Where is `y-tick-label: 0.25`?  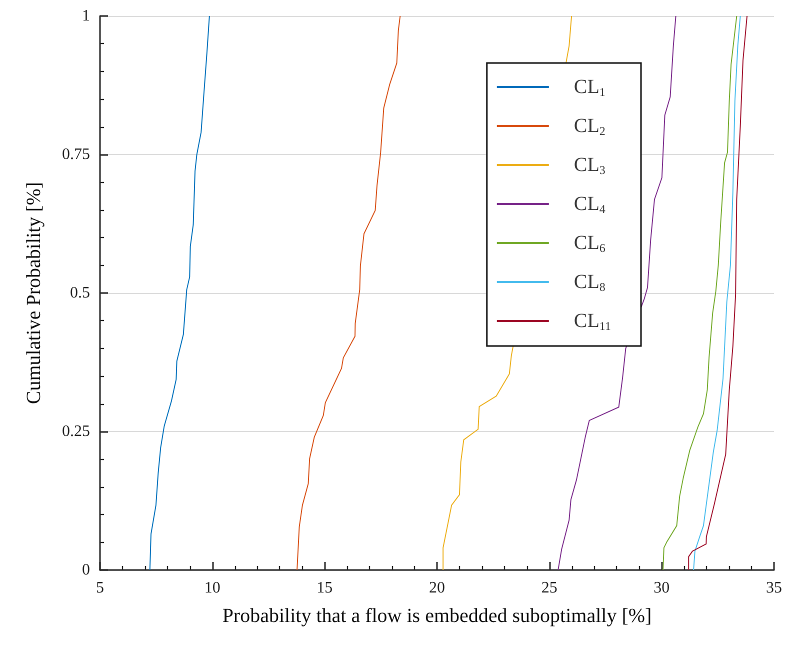
y-tick-label: 0.25 is located at coordinates (76, 431).